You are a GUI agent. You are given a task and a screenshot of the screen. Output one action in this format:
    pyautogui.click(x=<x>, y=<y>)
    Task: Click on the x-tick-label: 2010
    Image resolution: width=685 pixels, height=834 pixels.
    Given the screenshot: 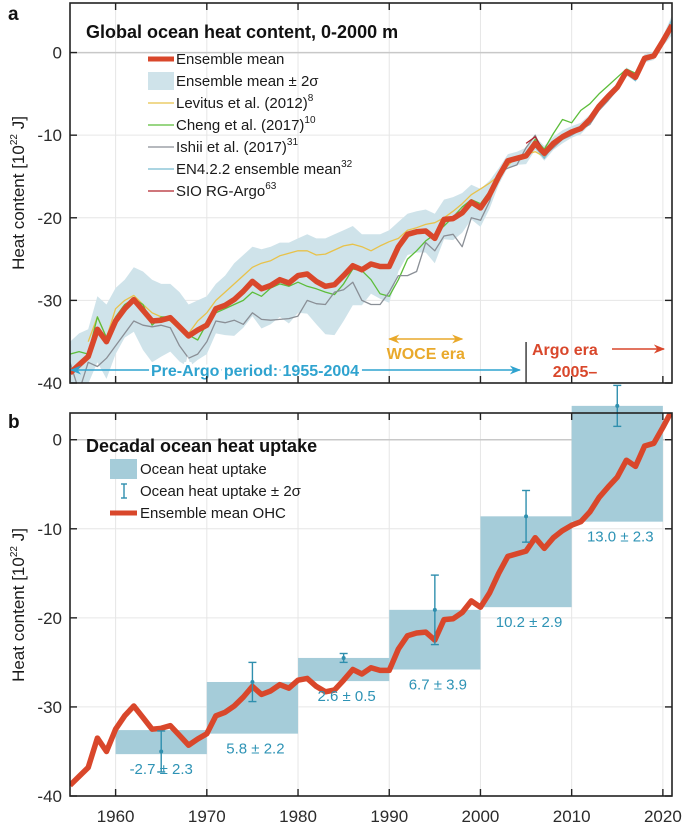 What is the action you would take?
    pyautogui.click(x=572, y=816)
    